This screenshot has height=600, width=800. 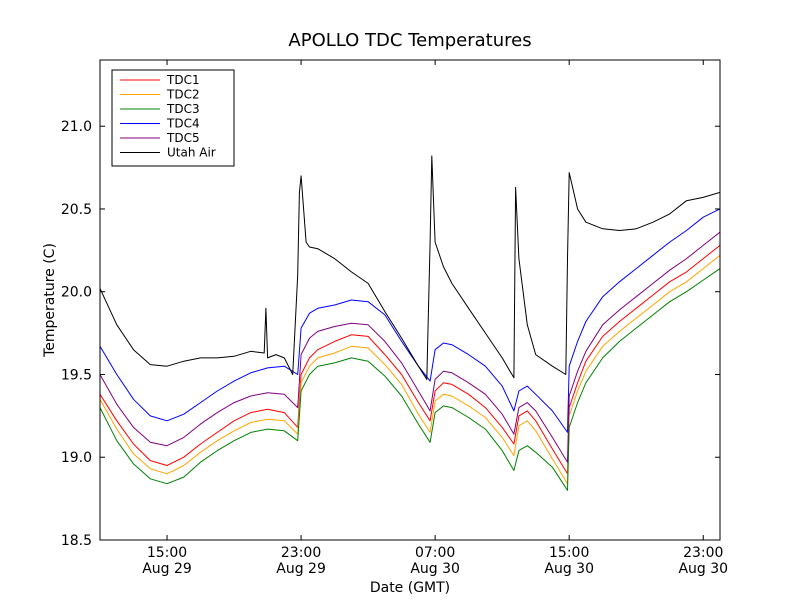 I want to click on legend-box, so click(x=173, y=118).